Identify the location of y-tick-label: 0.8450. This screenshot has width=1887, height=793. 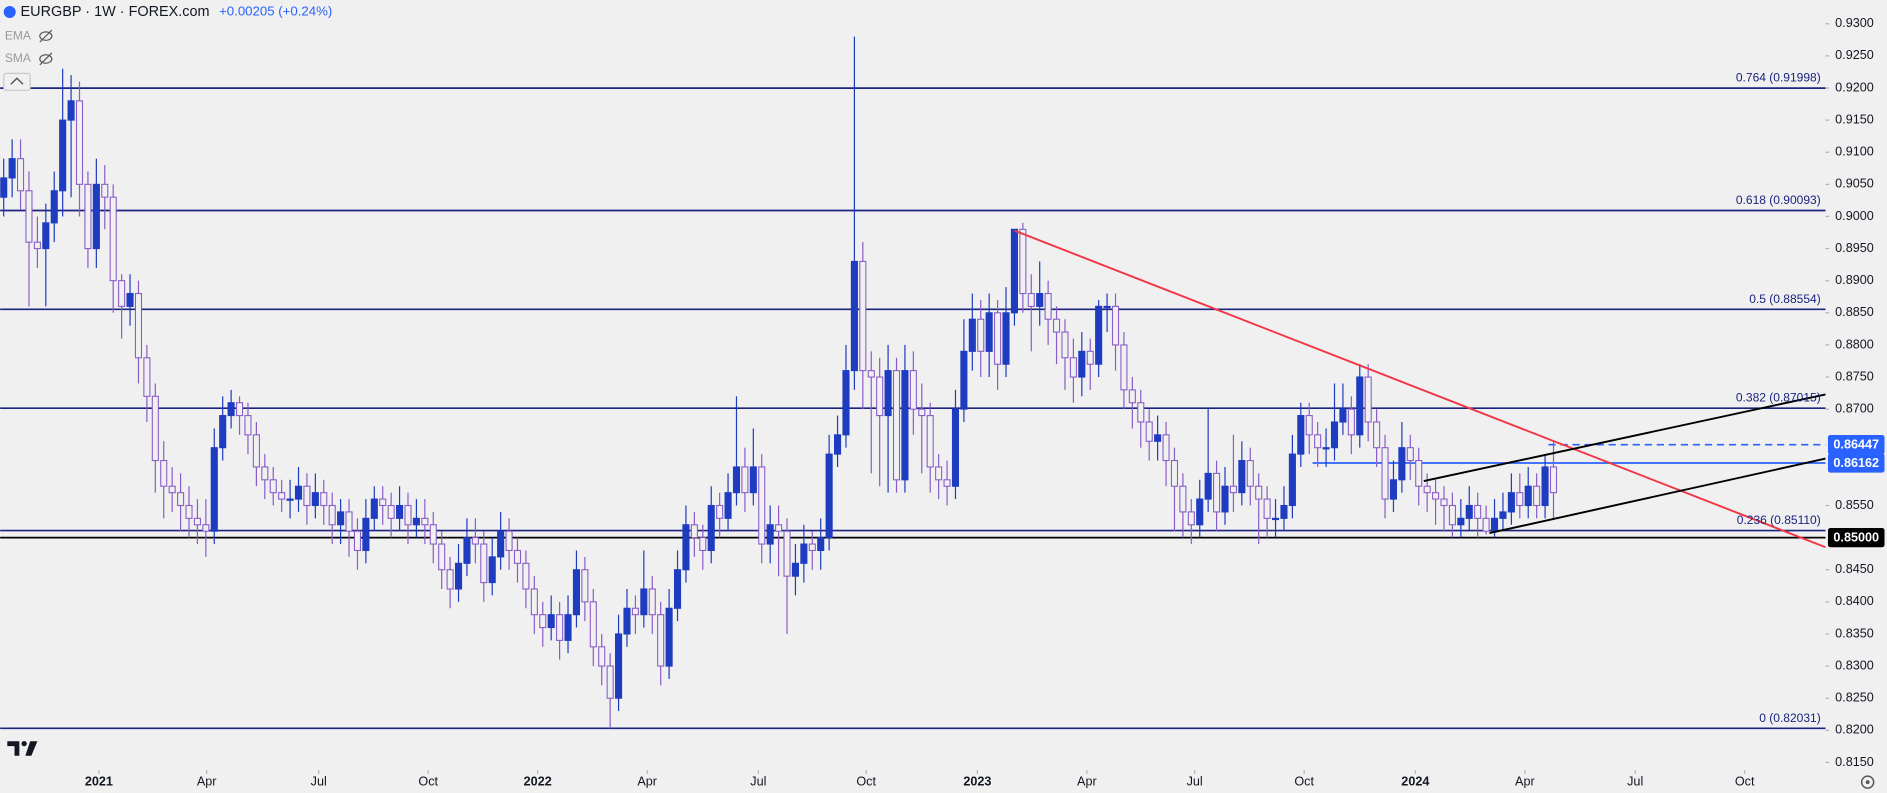
(1854, 569).